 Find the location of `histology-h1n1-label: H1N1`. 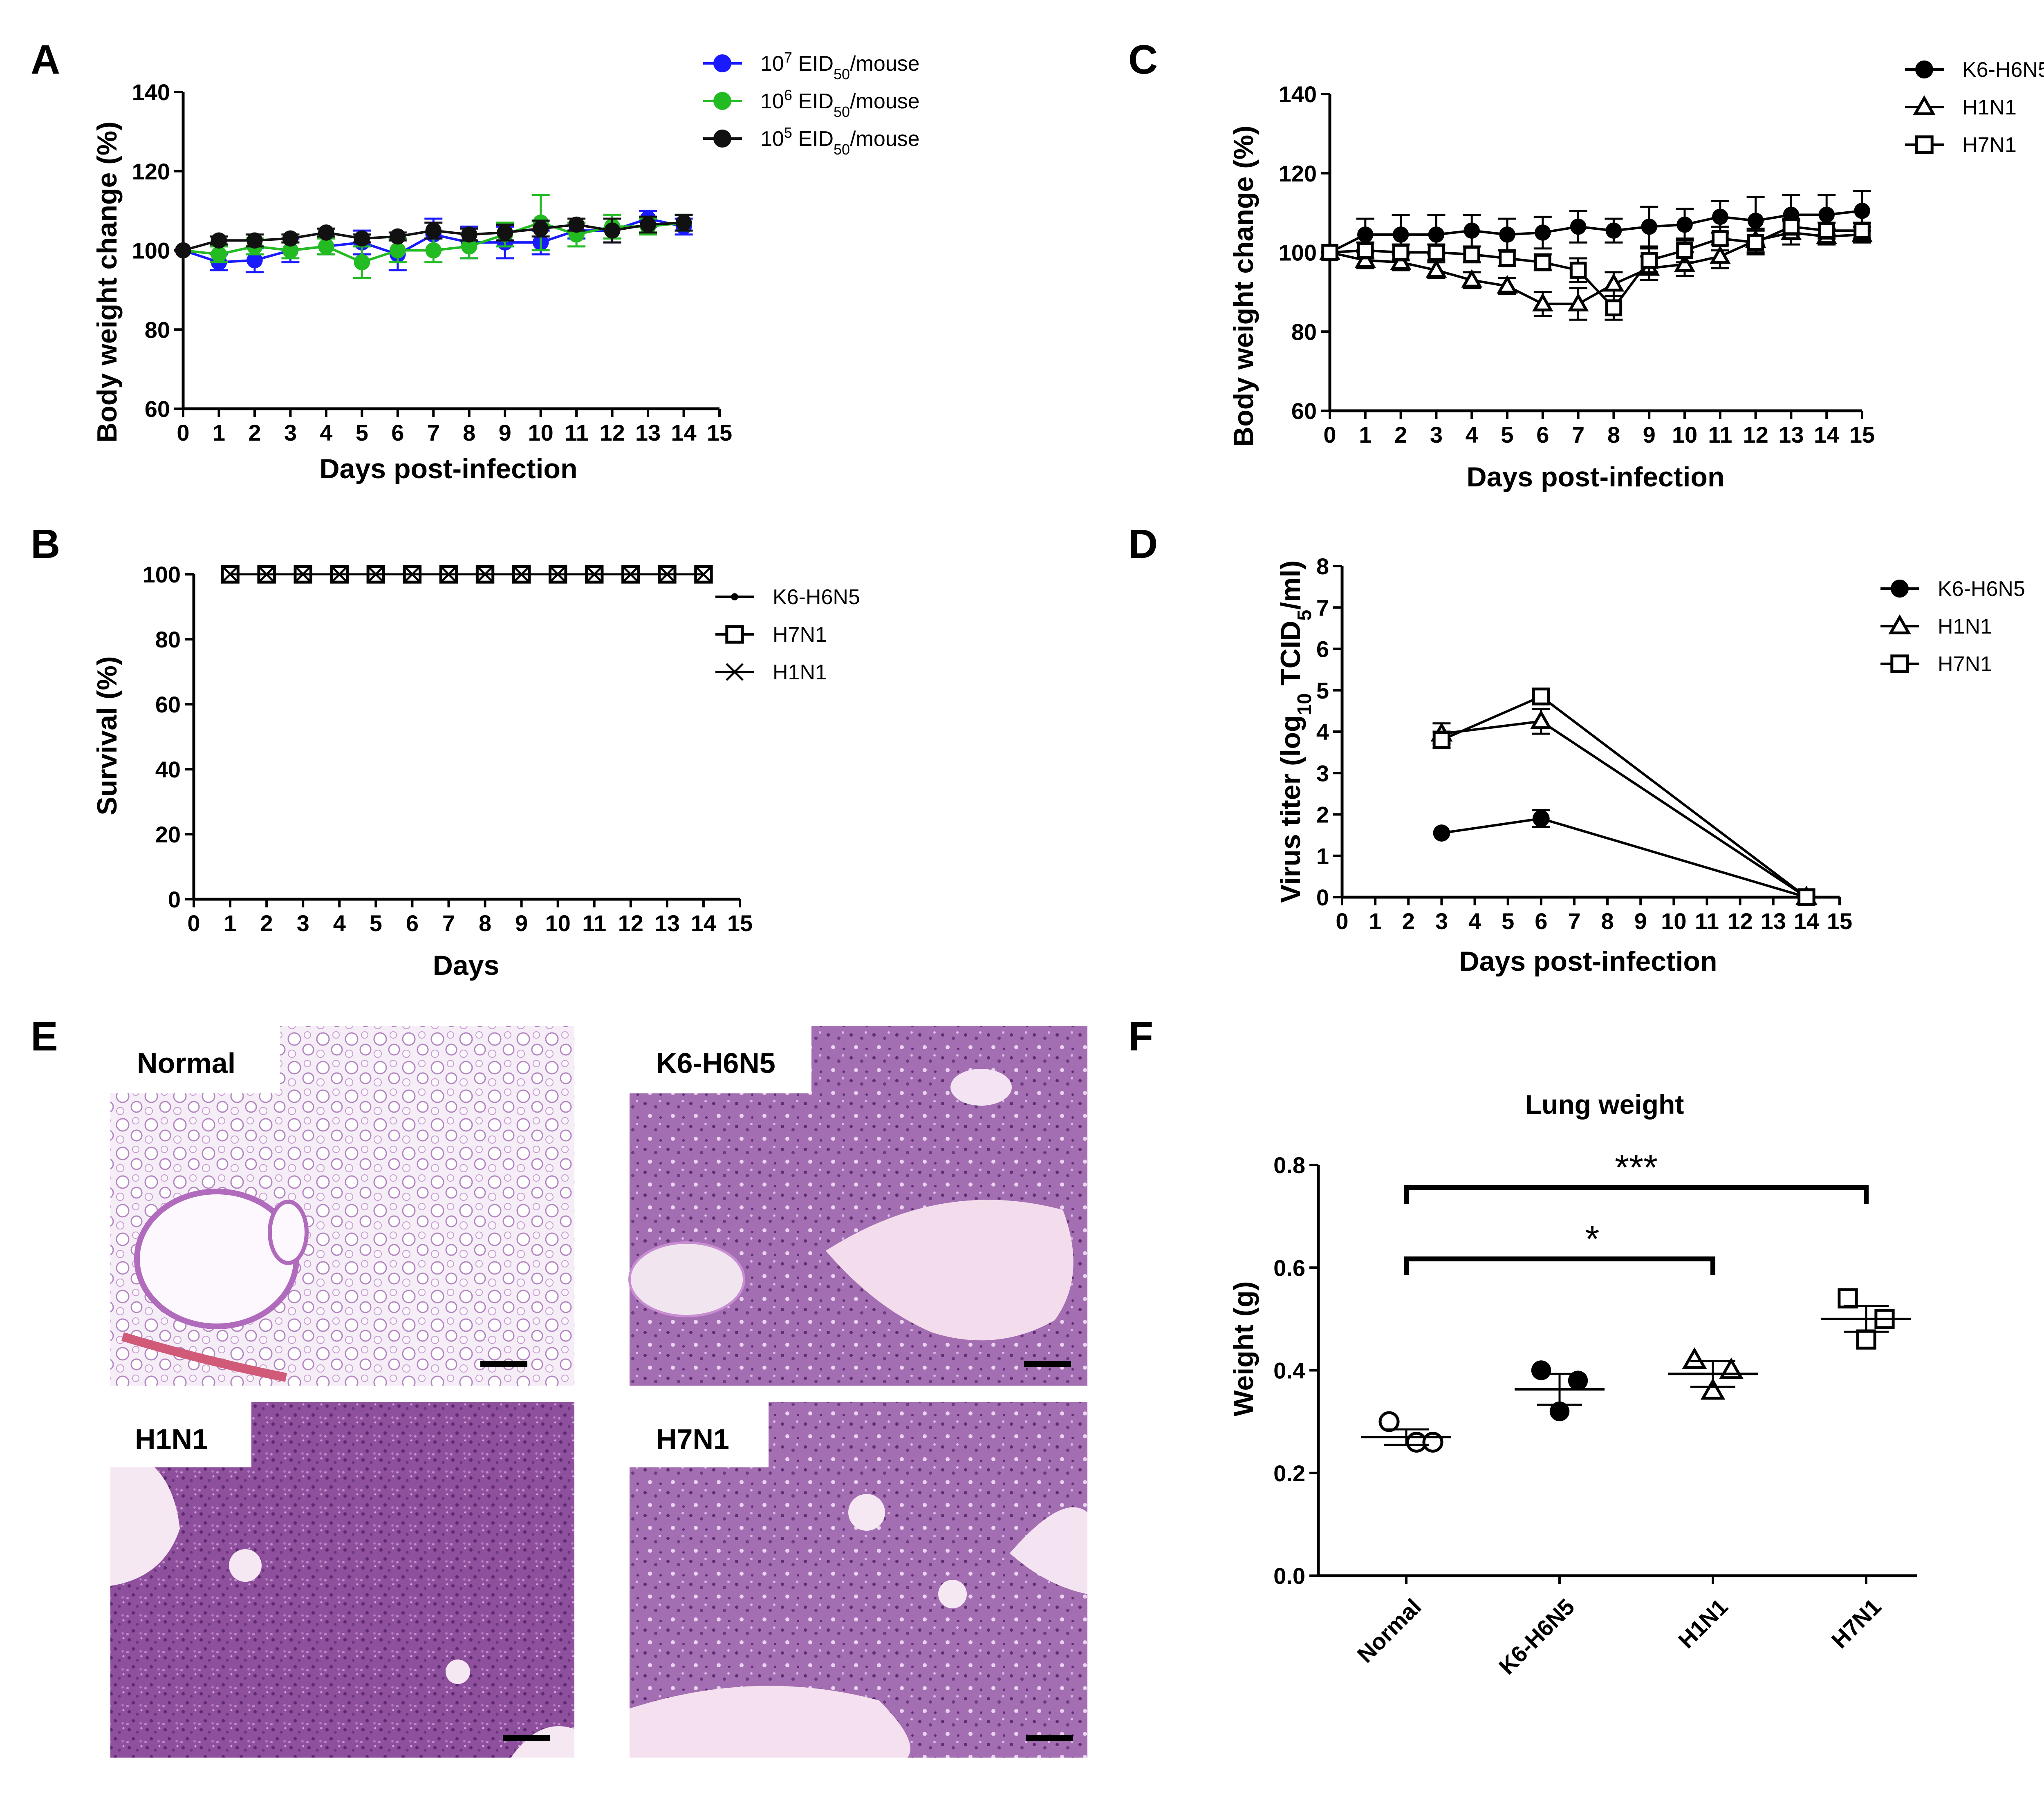

histology-h1n1-label: H1N1 is located at coordinates (172, 1439).